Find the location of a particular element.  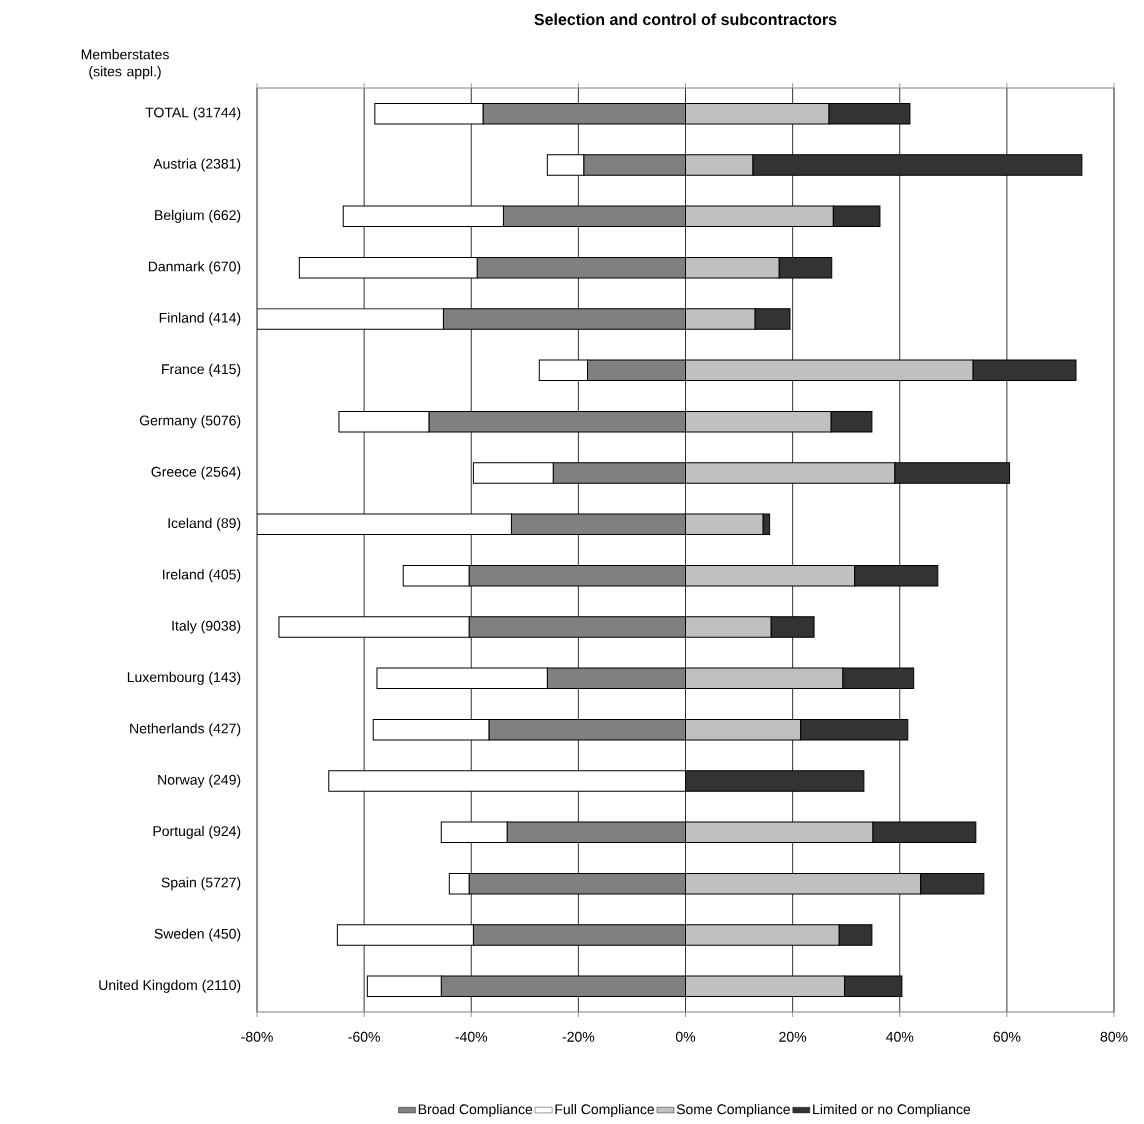

y-tick-label: Belgium (662) is located at coordinates (198, 216).